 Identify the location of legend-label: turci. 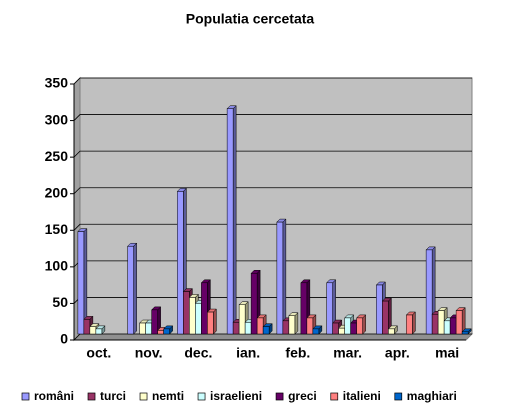
(113, 396).